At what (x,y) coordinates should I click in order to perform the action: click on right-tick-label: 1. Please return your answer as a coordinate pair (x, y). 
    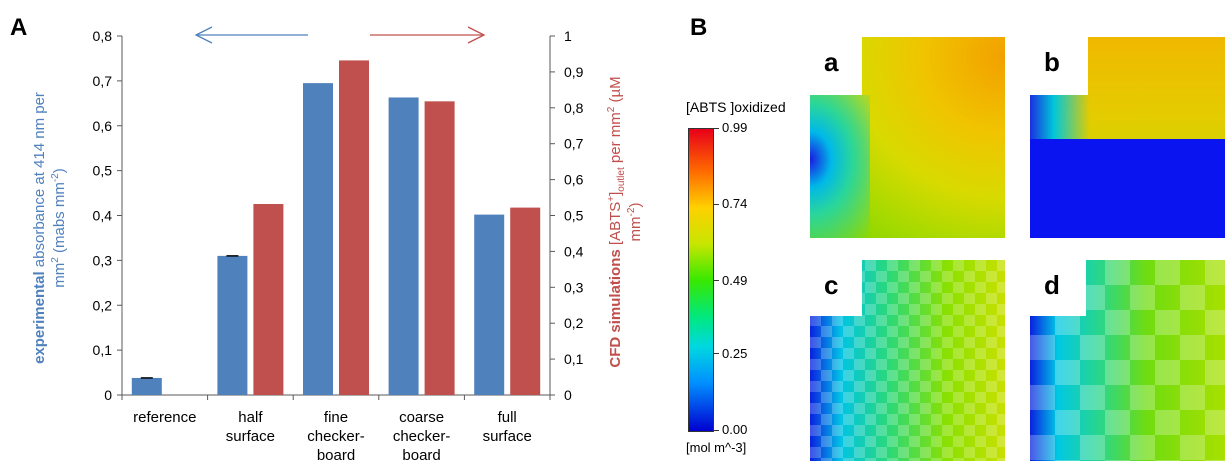
    Looking at the image, I should click on (568, 36).